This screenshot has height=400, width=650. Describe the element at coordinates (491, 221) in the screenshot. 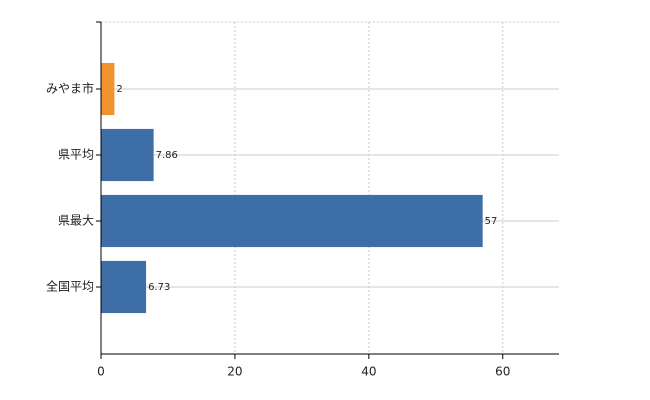

I see `value-label: 57` at that location.